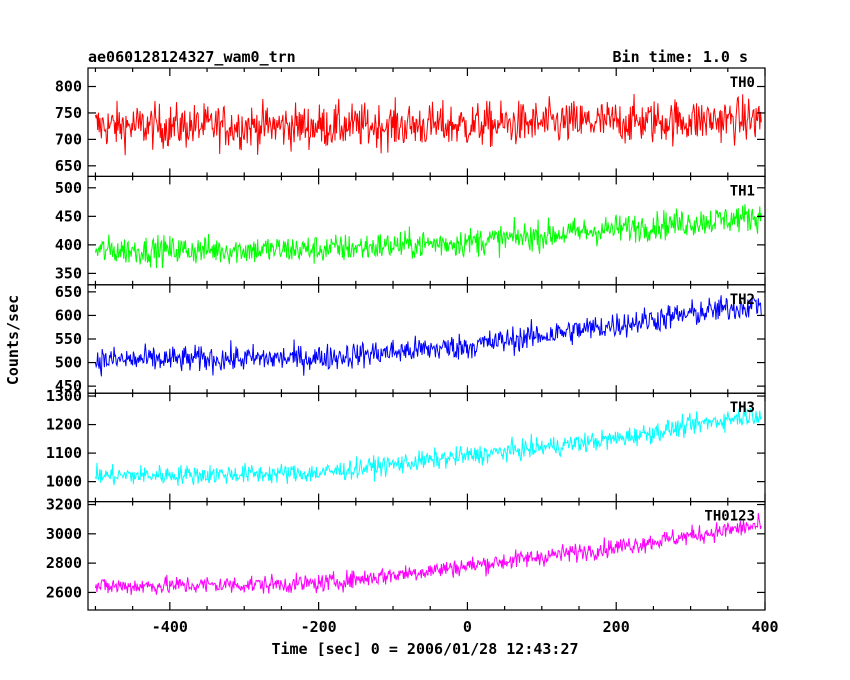  What do you see at coordinates (428, 236) in the screenshot?
I see `series-line-th1` at bounding box center [428, 236].